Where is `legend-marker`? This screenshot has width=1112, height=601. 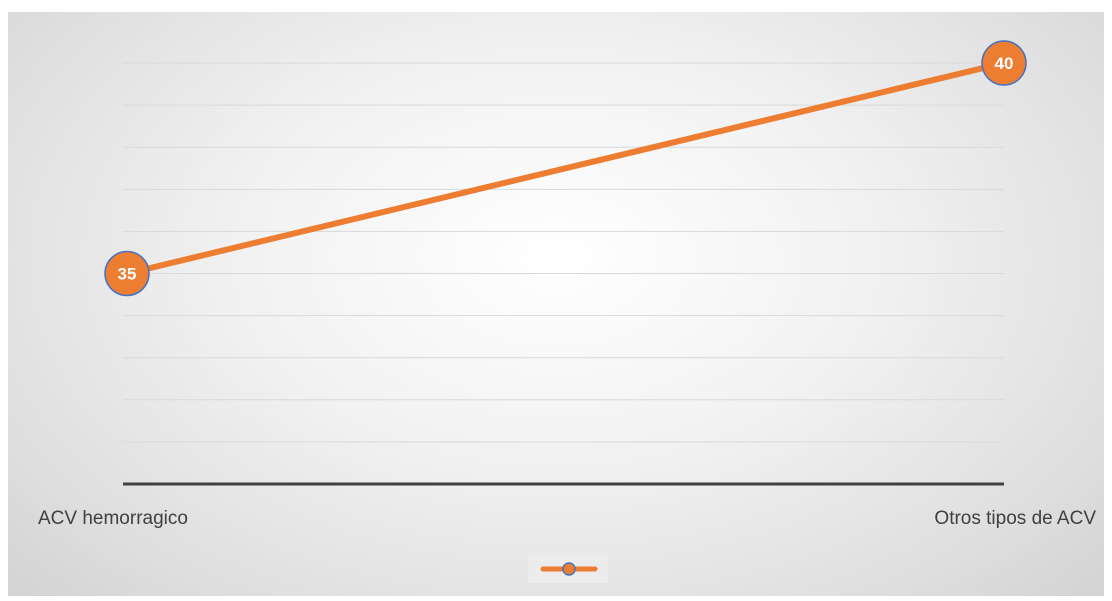
legend-marker is located at coordinates (569, 569).